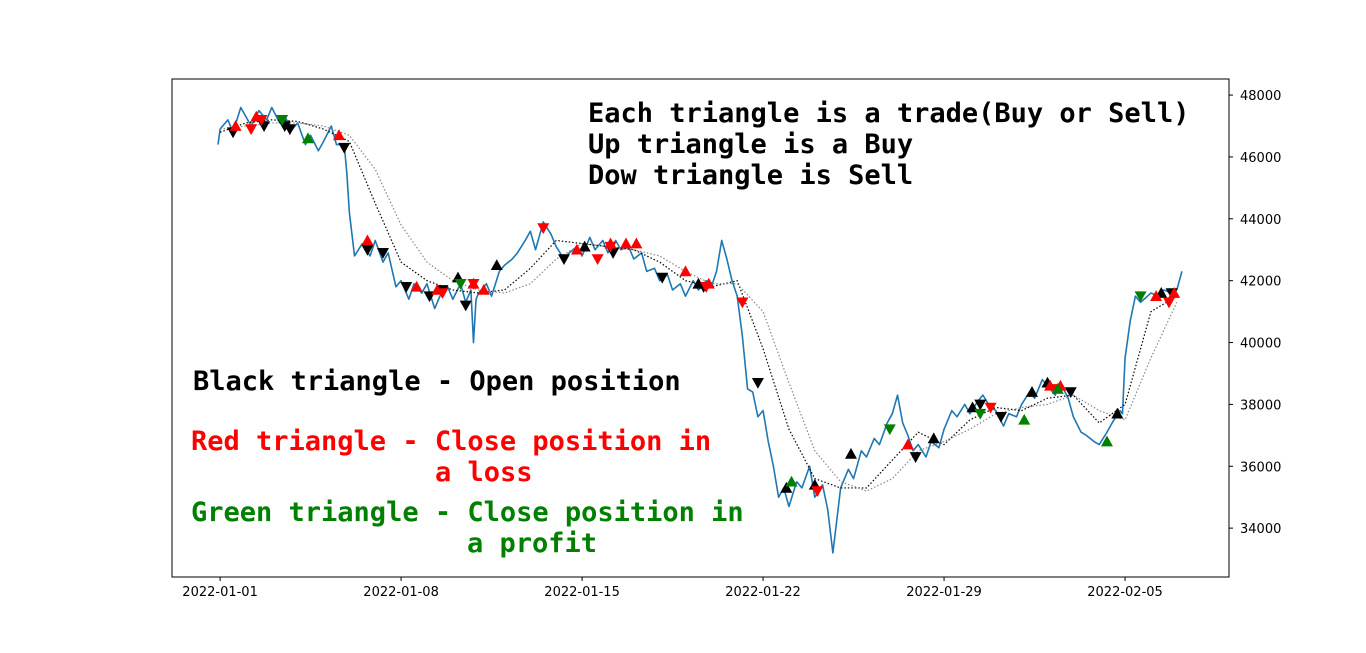 The image size is (1366, 653). I want to click on x-tick-label: 2022-01-22, so click(763, 592).